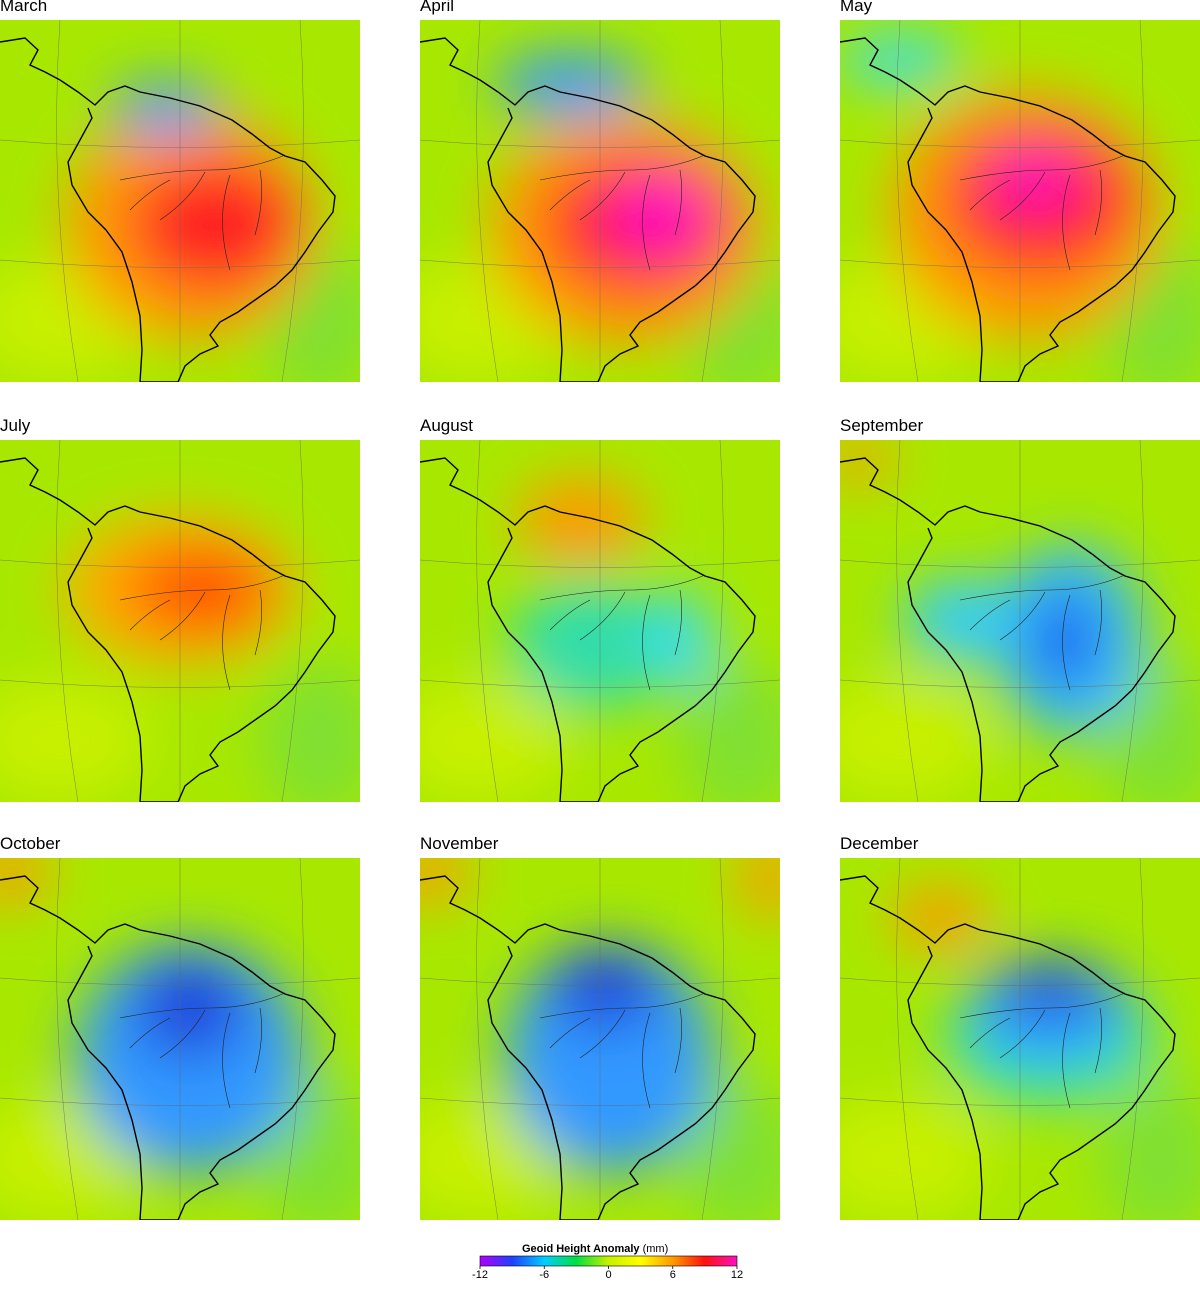 This screenshot has width=1200, height=1300. I want to click on colorbar-tick-label: -6, so click(544, 1275).